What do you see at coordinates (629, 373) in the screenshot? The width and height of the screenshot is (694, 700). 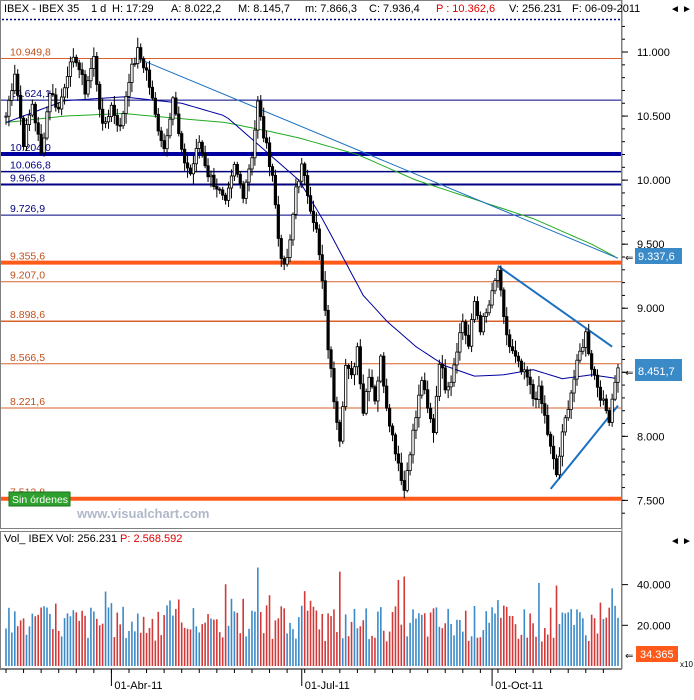 I see `price-tag-lower-arrow: ⇐` at bounding box center [629, 373].